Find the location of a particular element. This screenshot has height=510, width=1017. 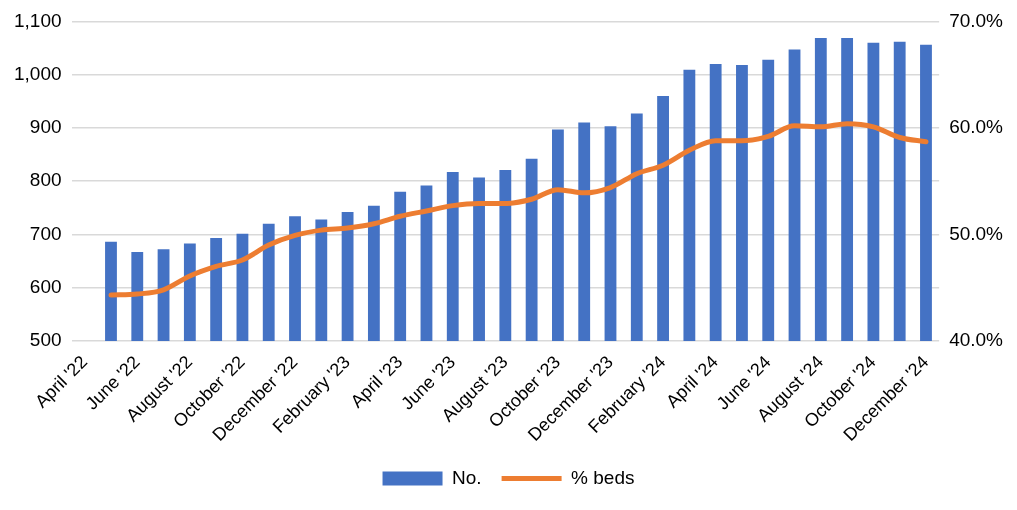

y-tick-label: 700 is located at coordinates (45, 233).